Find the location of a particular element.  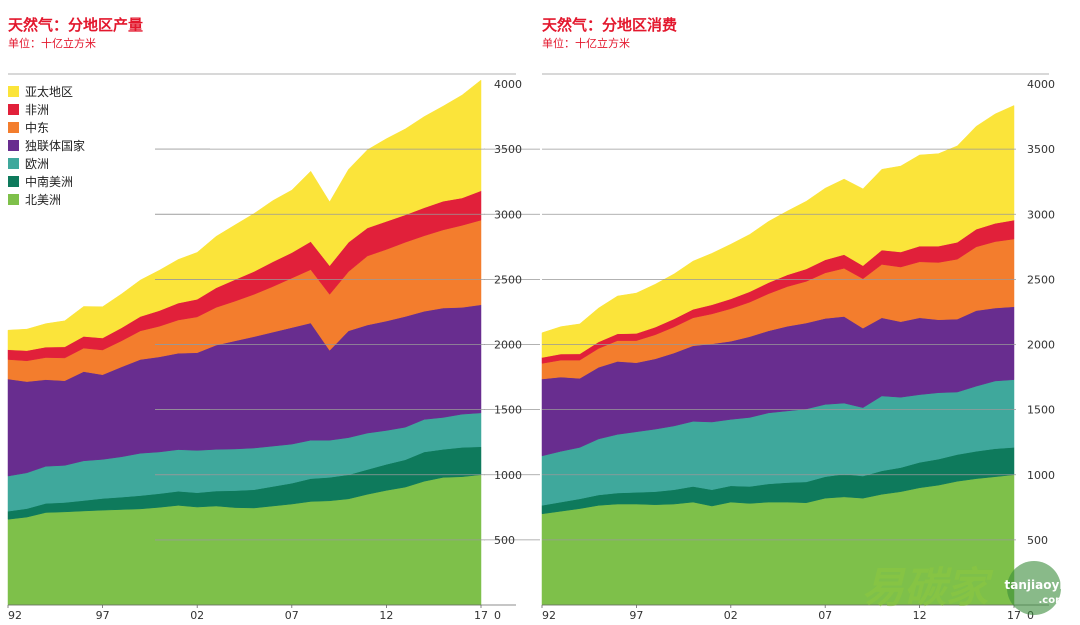

legend-item: 独联体国家 is located at coordinates (46, 145).